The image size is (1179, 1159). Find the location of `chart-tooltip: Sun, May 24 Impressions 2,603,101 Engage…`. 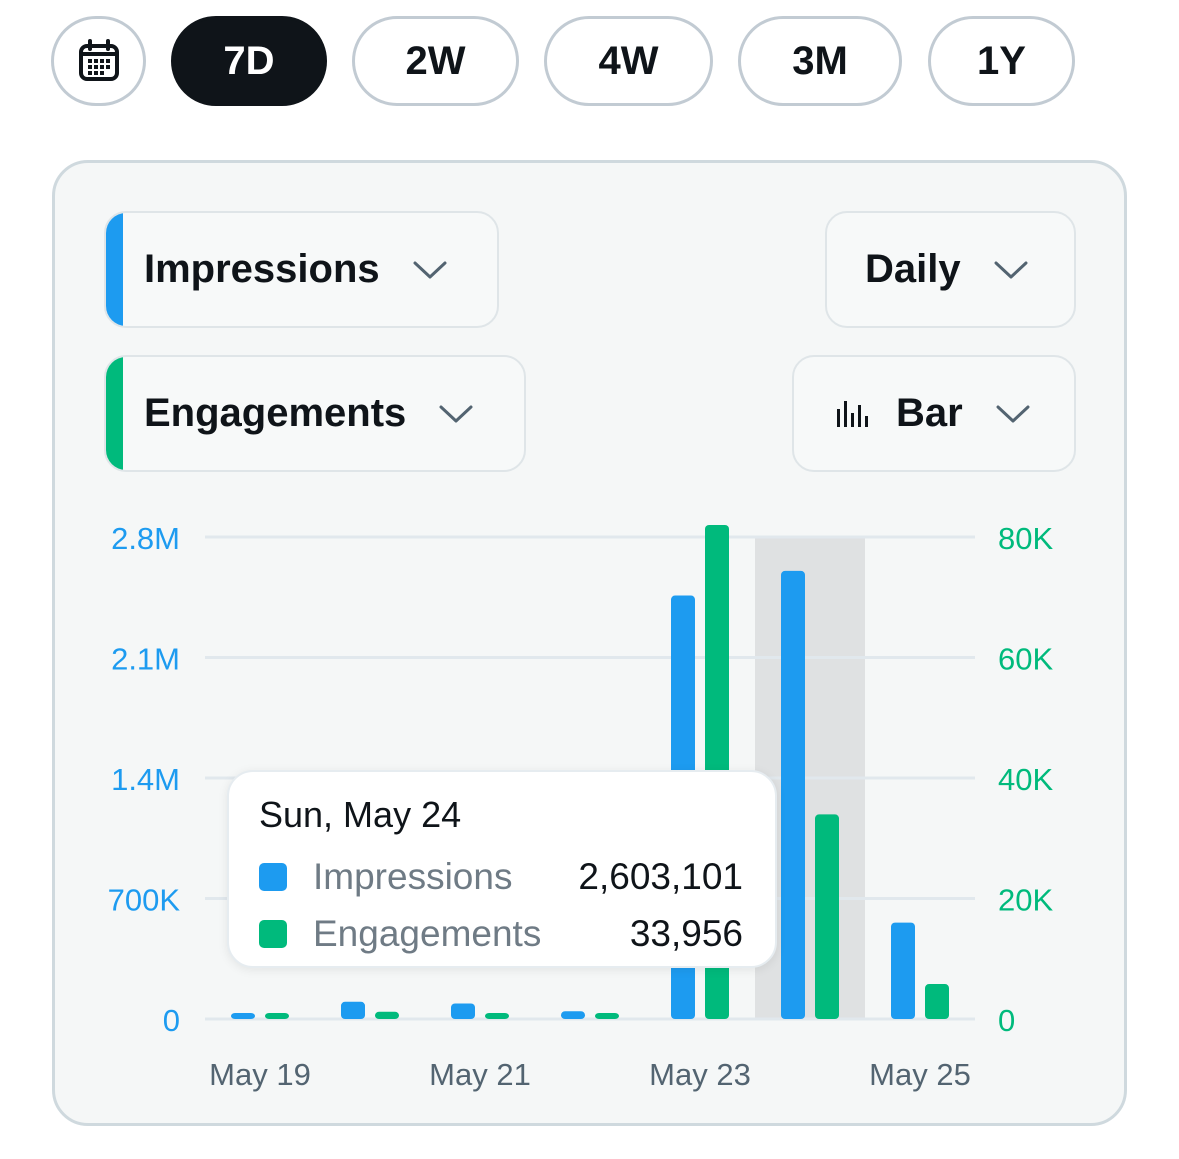

chart-tooltip: Sun, May 24 Impressions 2,603,101 Engage… is located at coordinates (502, 869).